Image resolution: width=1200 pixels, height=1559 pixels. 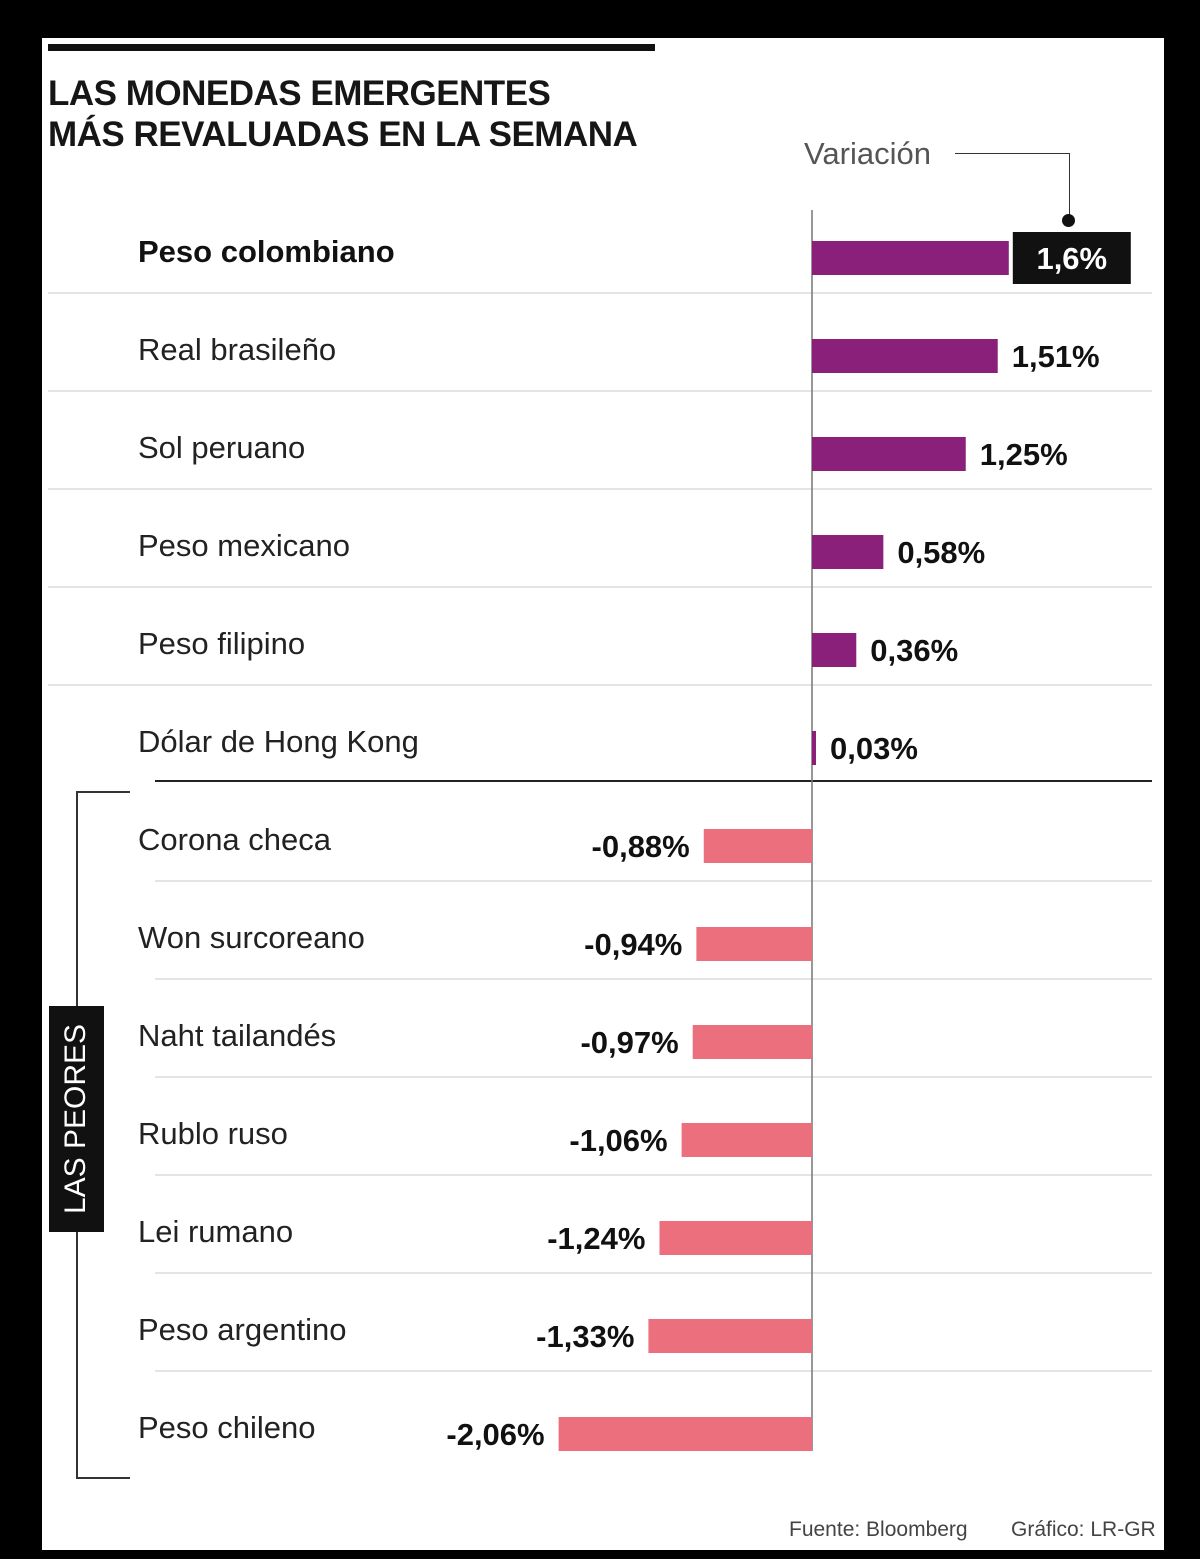 What do you see at coordinates (848, 552) in the screenshot?
I see `bar-peso-mexicano` at bounding box center [848, 552].